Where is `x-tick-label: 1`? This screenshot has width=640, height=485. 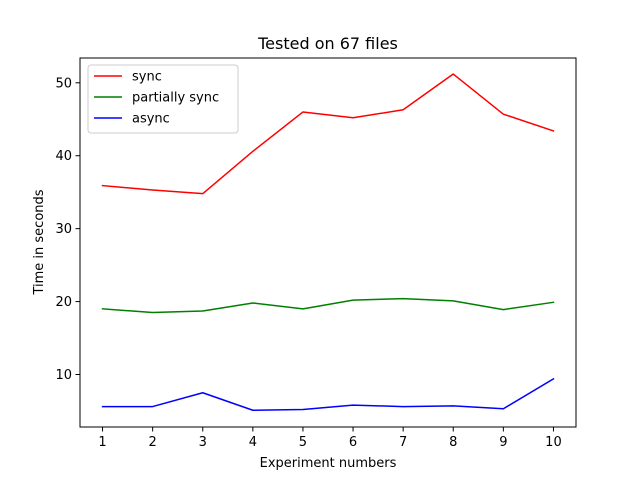
x-tick-label: 1 is located at coordinates (102, 442).